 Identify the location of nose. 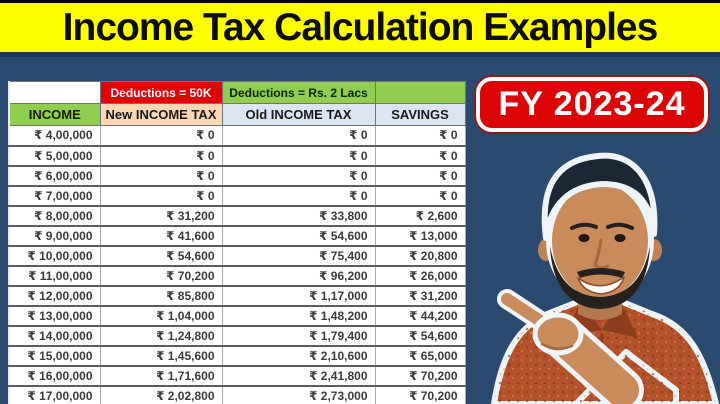
(601, 254).